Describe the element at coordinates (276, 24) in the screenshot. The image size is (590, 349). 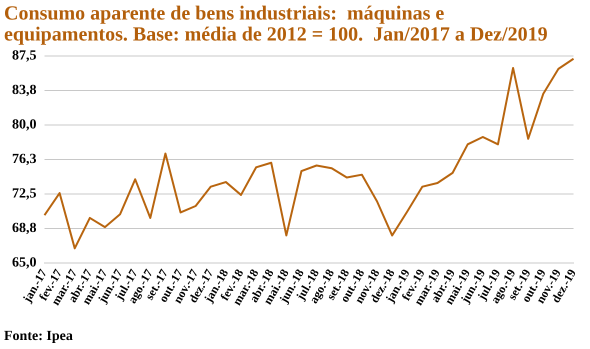
I see `chart-title: Consumo aparente de bens industriais: máquinas e equipamentos. Base: média de 2012 = 100. Jan/2017 a Dez/2019` at that location.